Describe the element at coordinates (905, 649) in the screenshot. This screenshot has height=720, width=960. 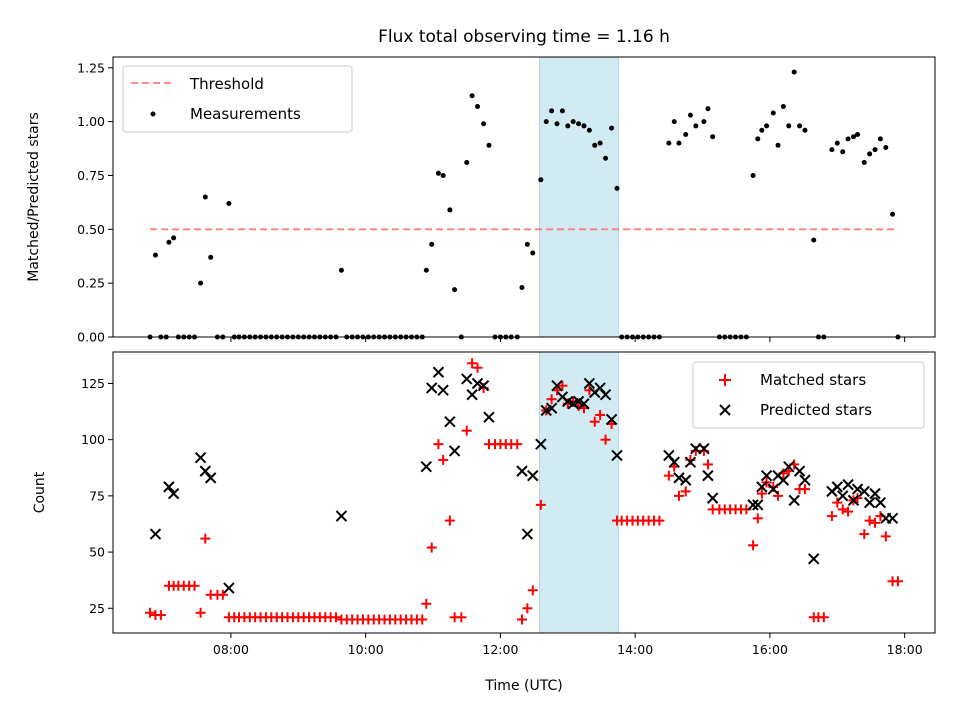
I see `x-tick-label: 18:00` at that location.